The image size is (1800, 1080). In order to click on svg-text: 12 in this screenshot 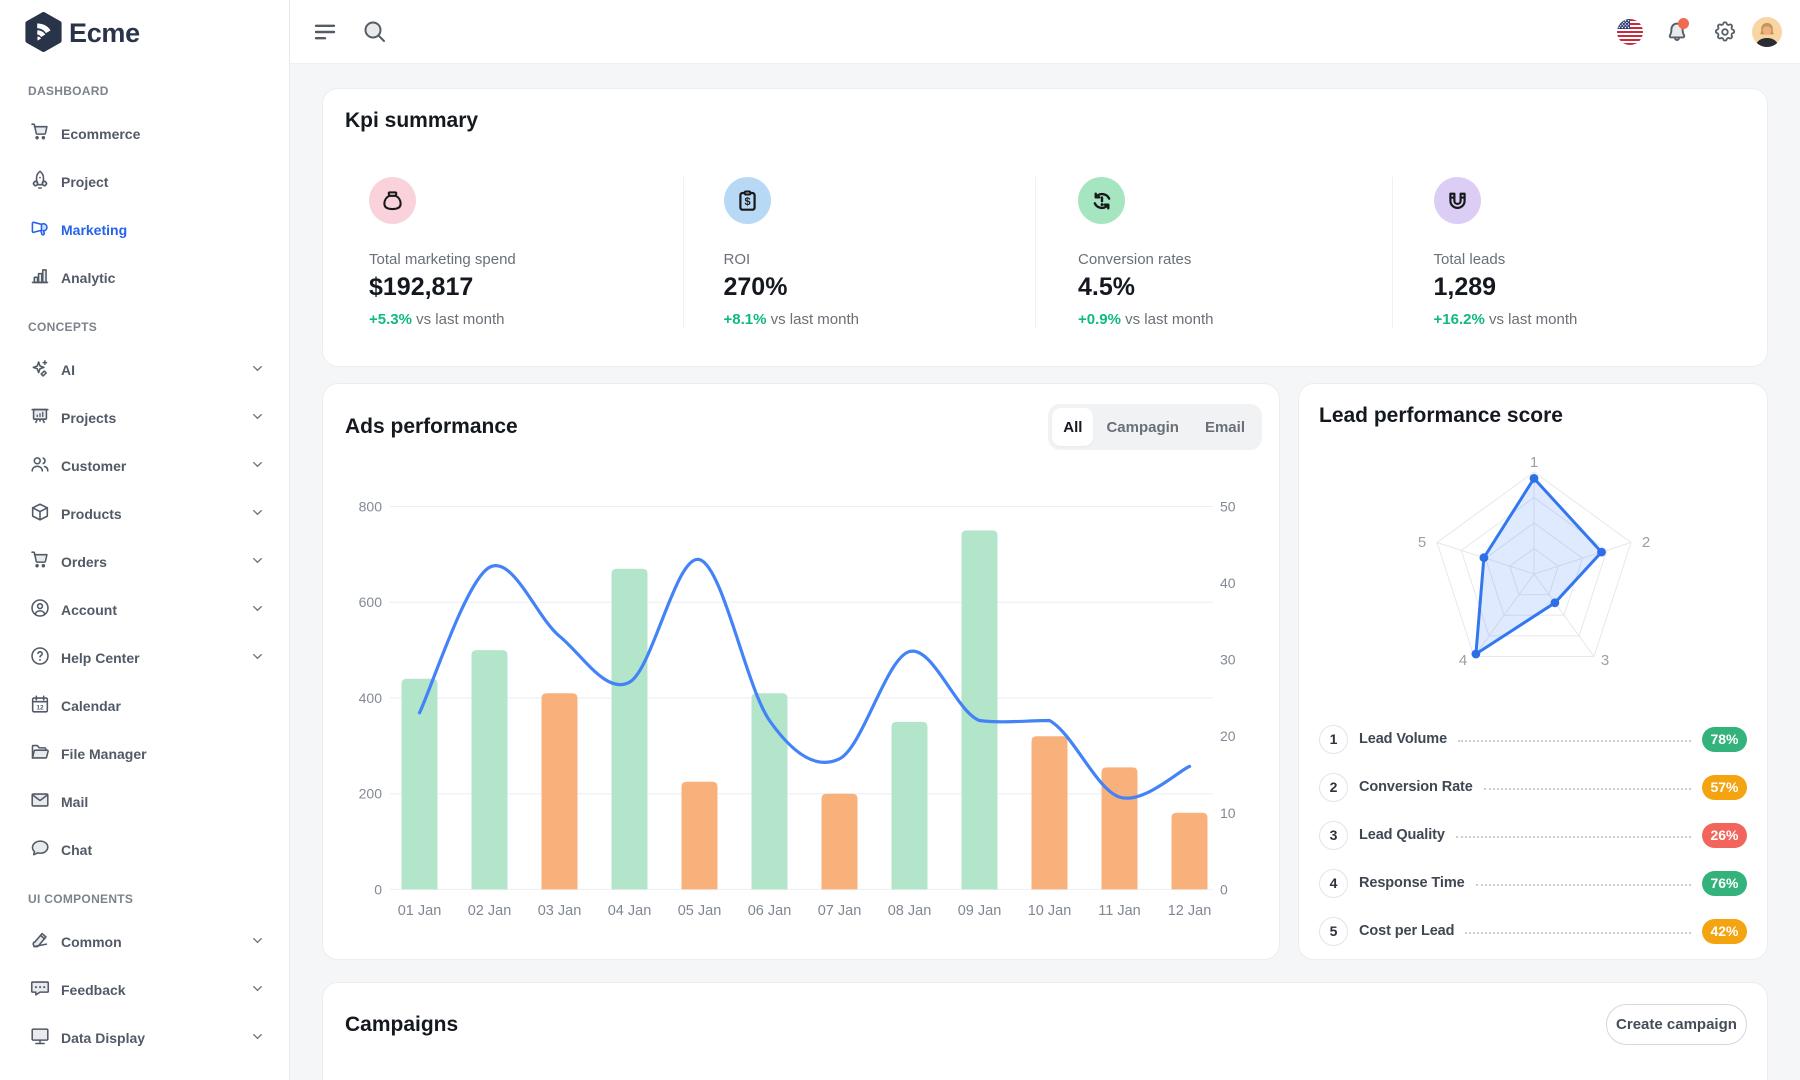, I will do `click(40, 708)`.